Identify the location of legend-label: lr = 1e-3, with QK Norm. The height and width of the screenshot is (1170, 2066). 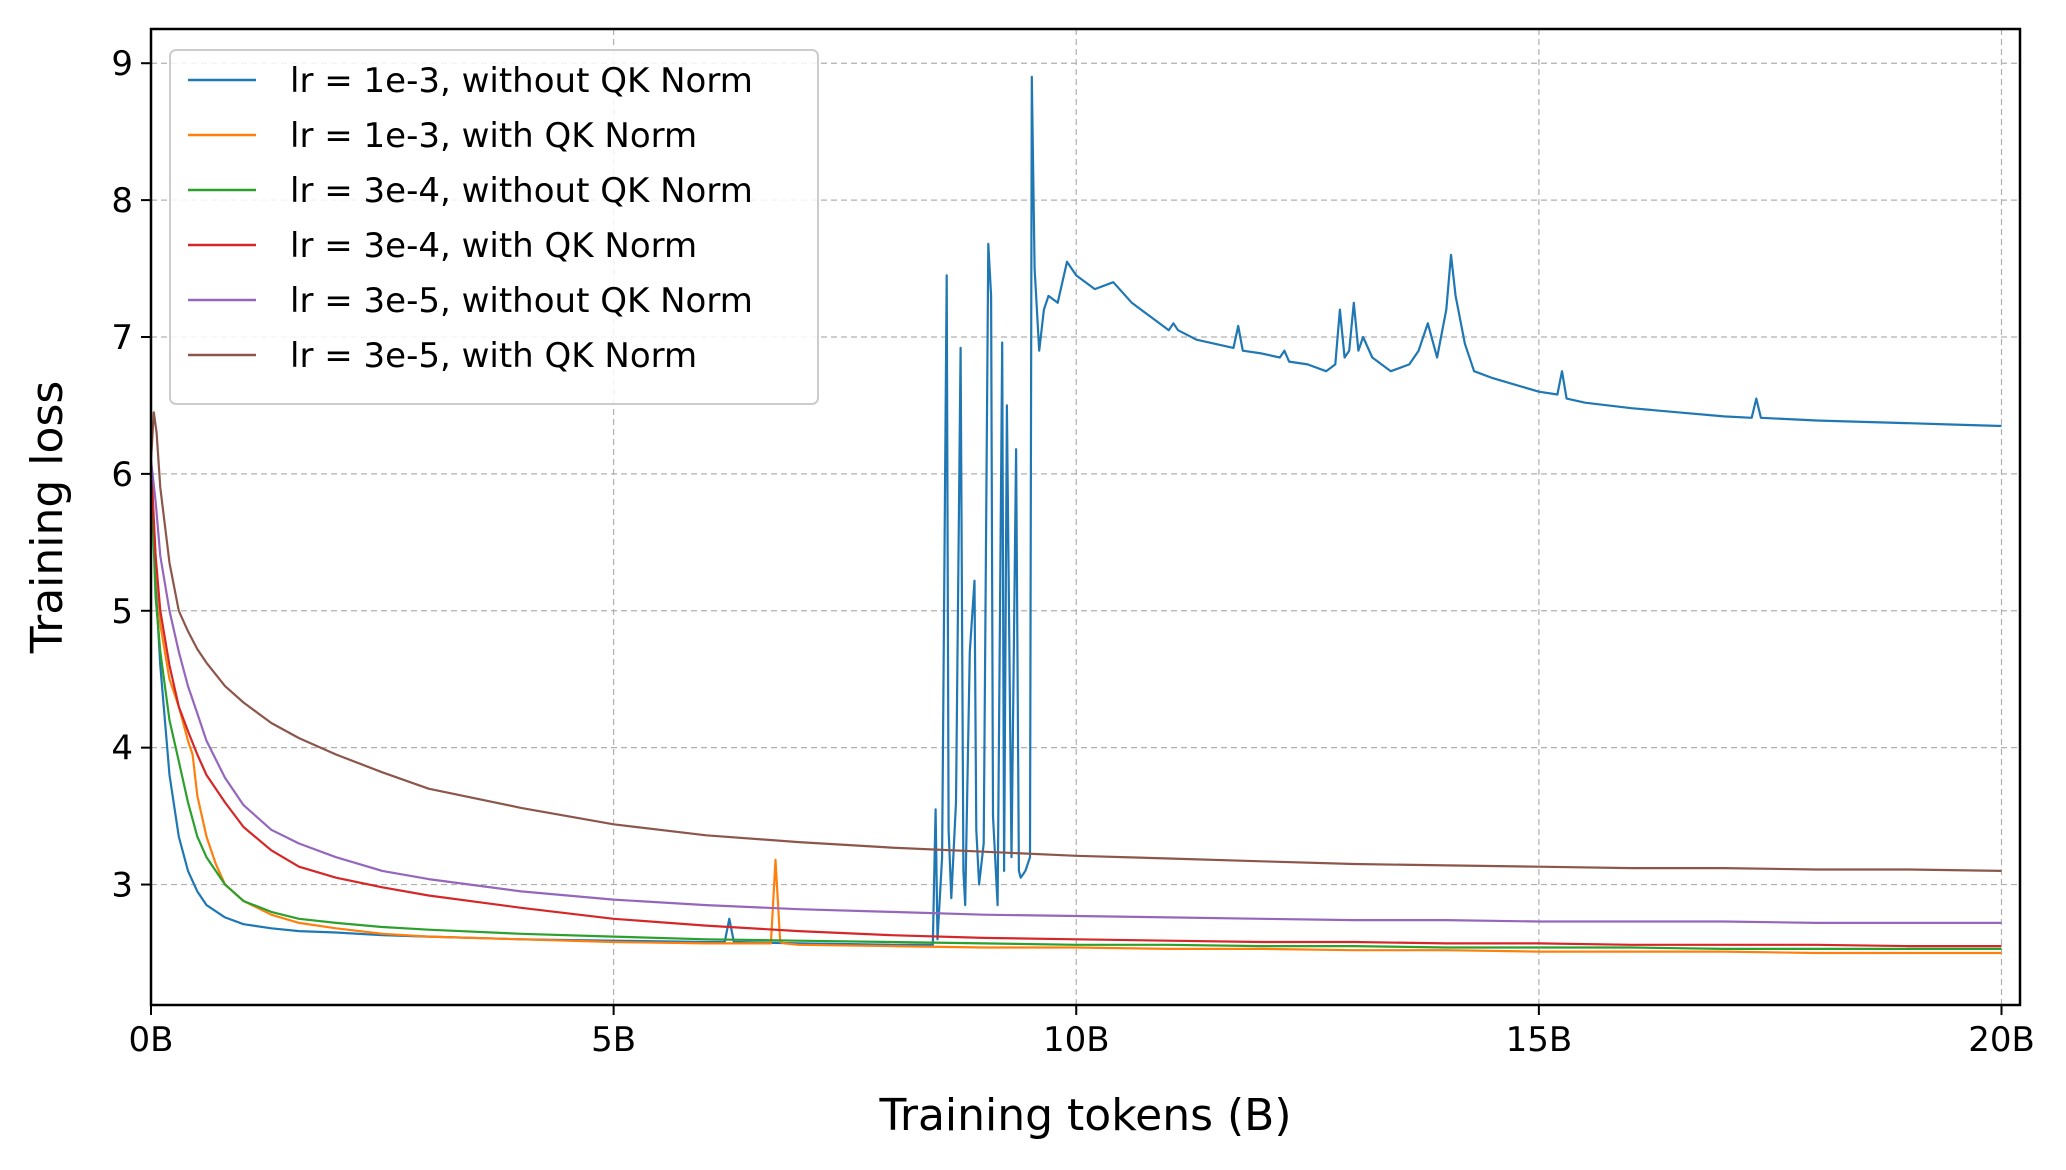
(493, 136).